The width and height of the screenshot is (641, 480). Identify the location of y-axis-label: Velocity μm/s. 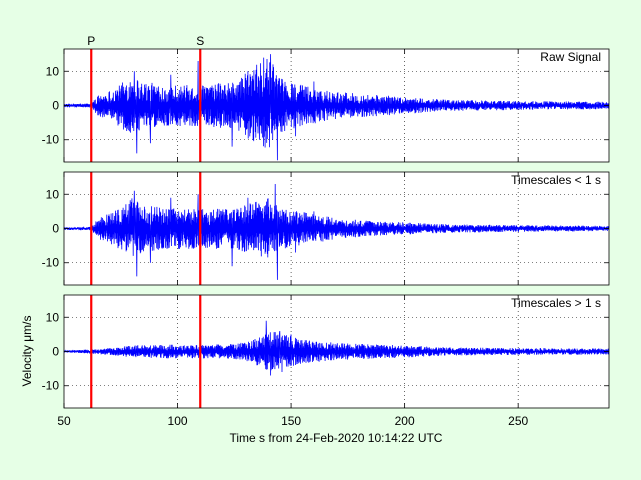
(27, 351).